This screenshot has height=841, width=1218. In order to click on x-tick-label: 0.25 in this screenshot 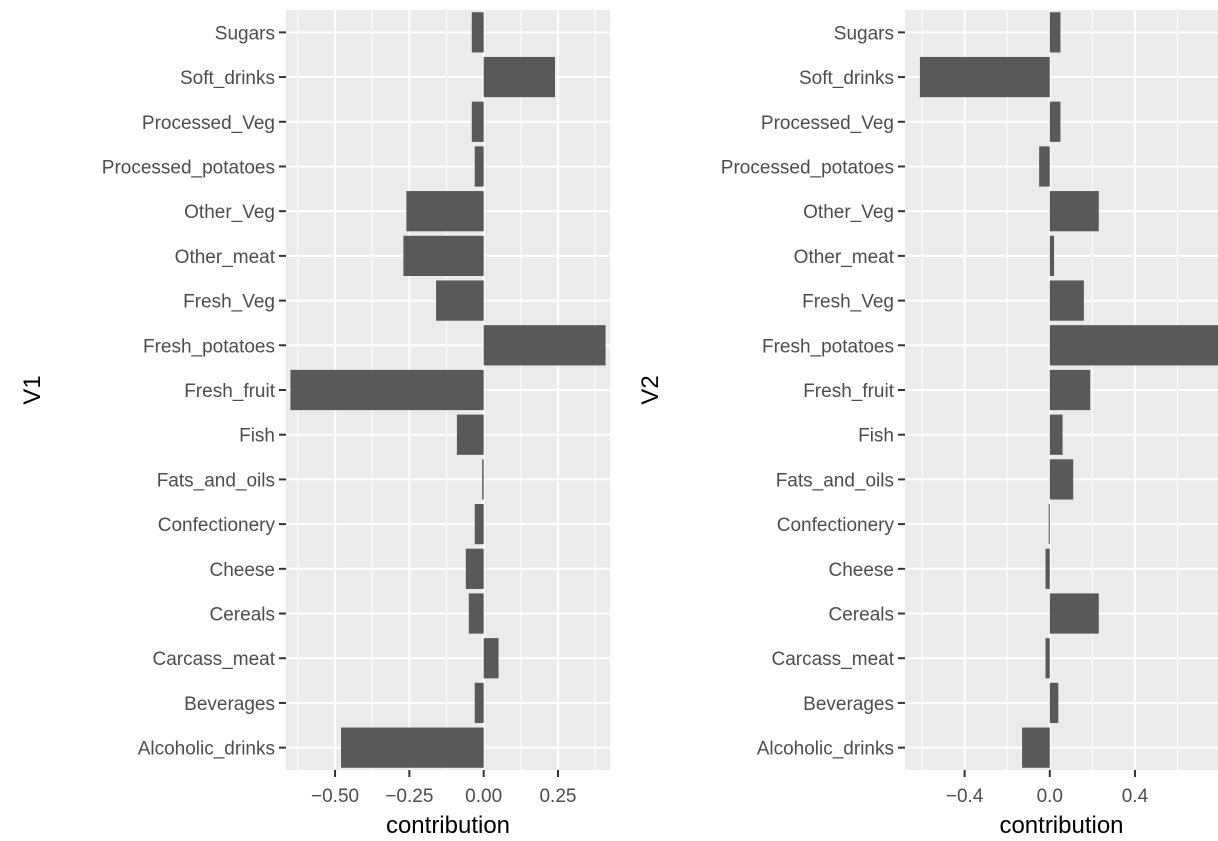, I will do `click(557, 796)`.